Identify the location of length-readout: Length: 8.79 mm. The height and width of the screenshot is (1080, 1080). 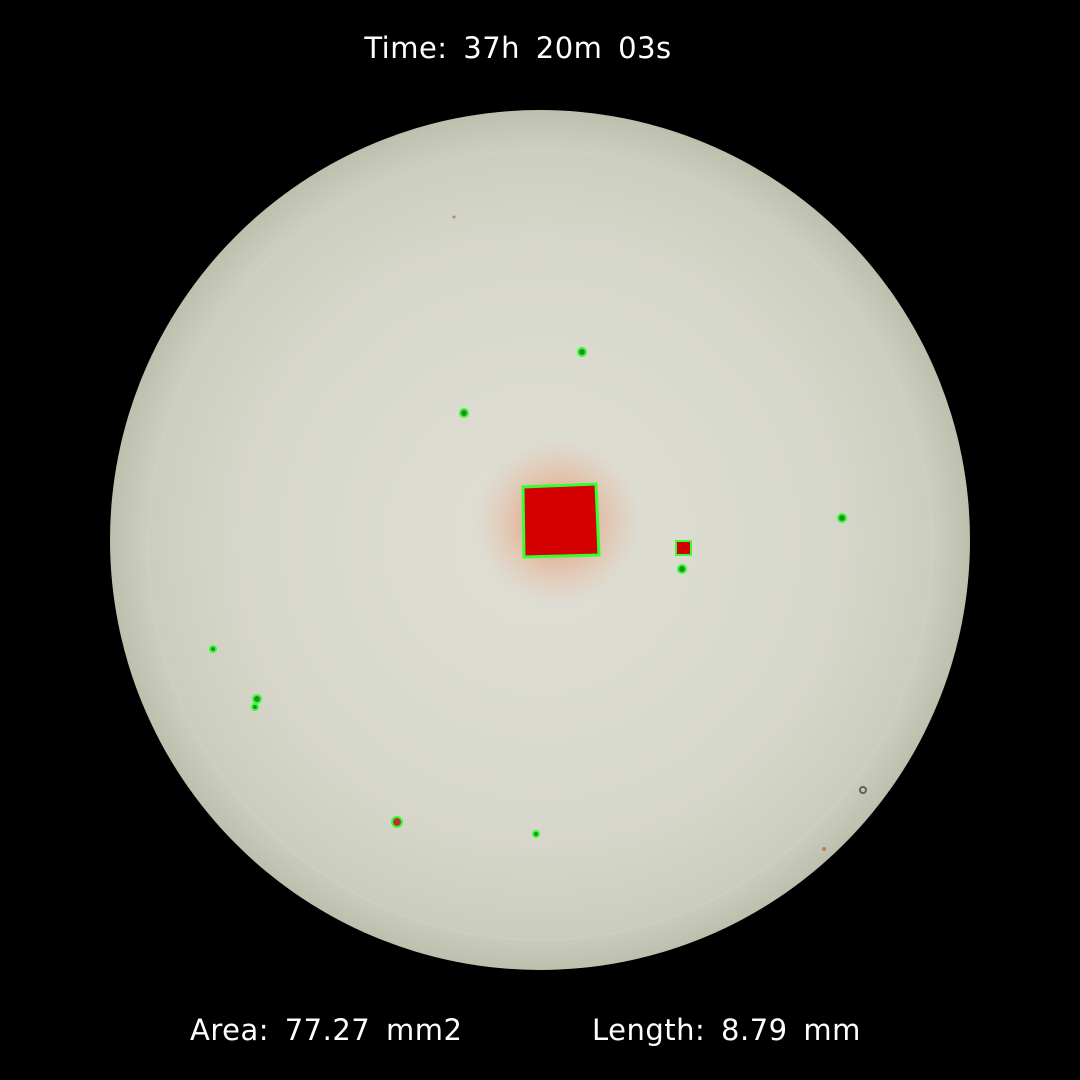
(726, 1030).